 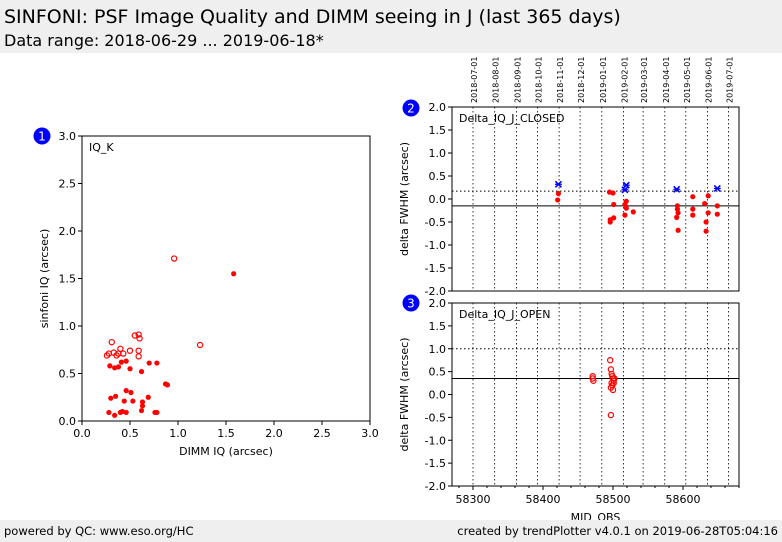 What do you see at coordinates (687, 80) in the screenshot?
I see `date-tick-label: 2019-05-01` at bounding box center [687, 80].